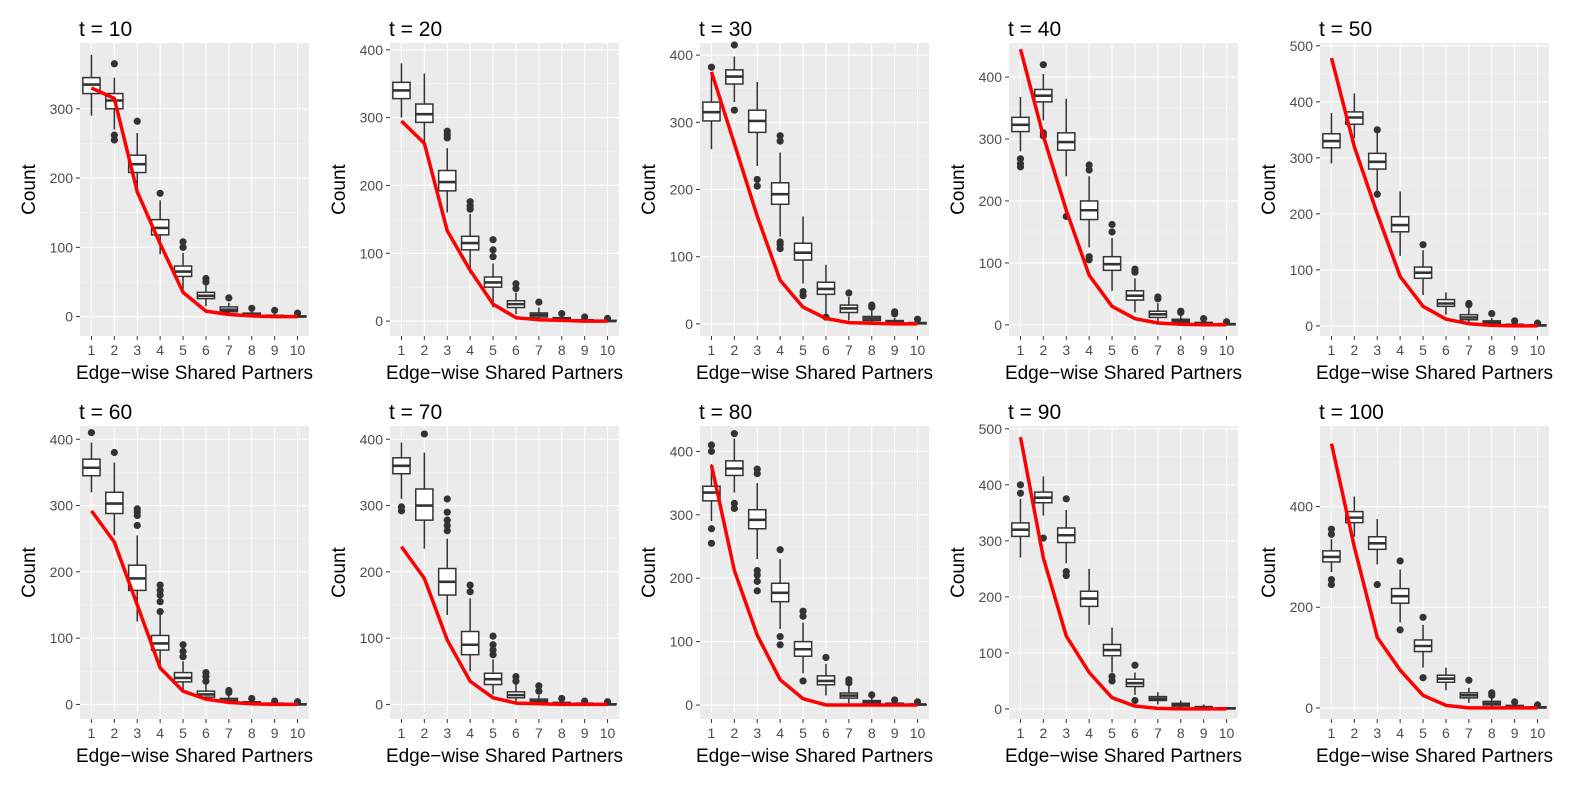 The image size is (1578, 789). I want to click on panel-title: t = 80, so click(725, 412).